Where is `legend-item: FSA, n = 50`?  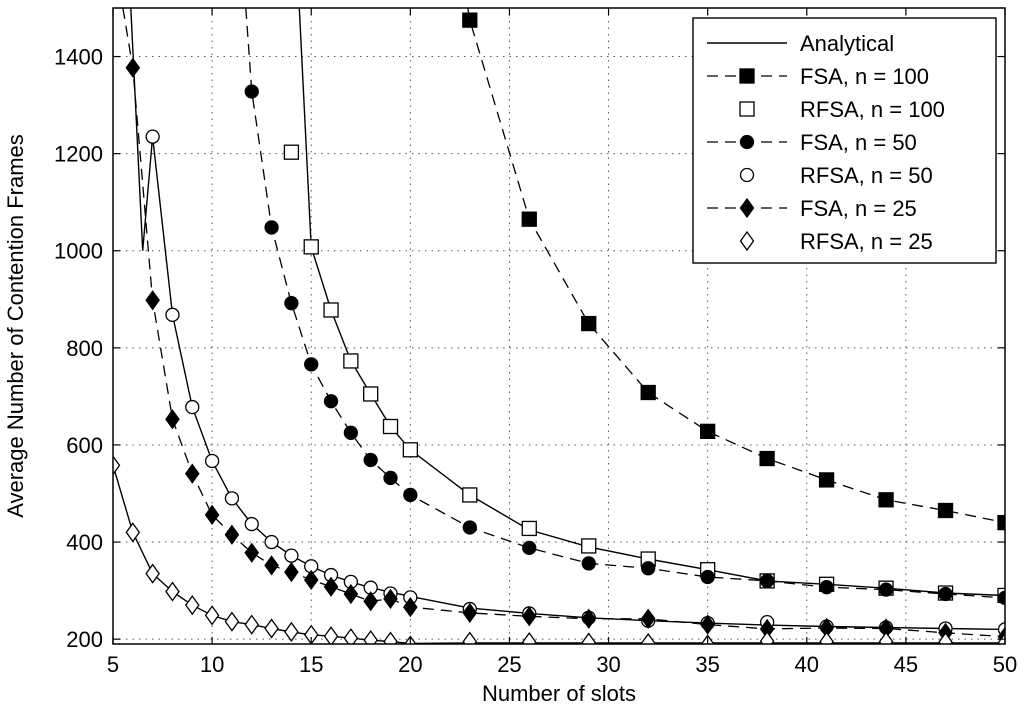
legend-item: FSA, n = 50 is located at coordinates (812, 142).